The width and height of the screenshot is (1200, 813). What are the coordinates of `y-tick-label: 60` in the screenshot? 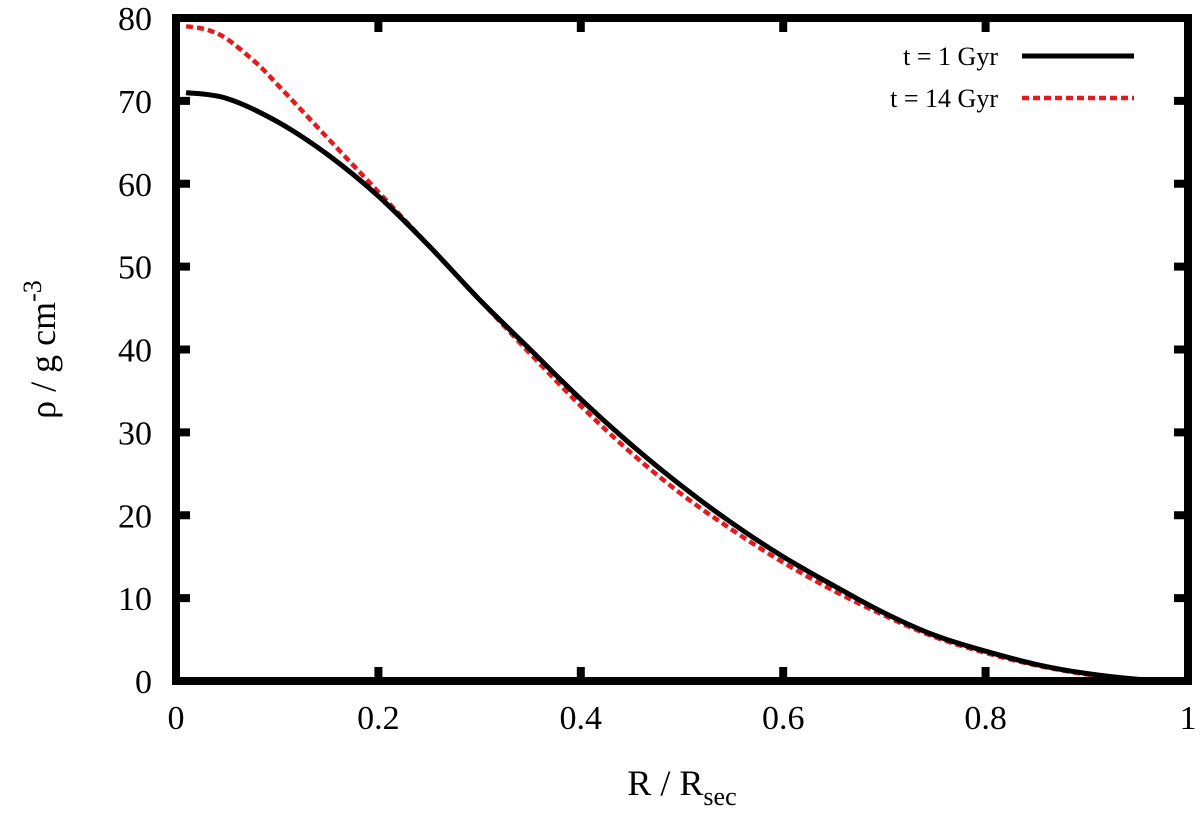 It's located at (135, 185).